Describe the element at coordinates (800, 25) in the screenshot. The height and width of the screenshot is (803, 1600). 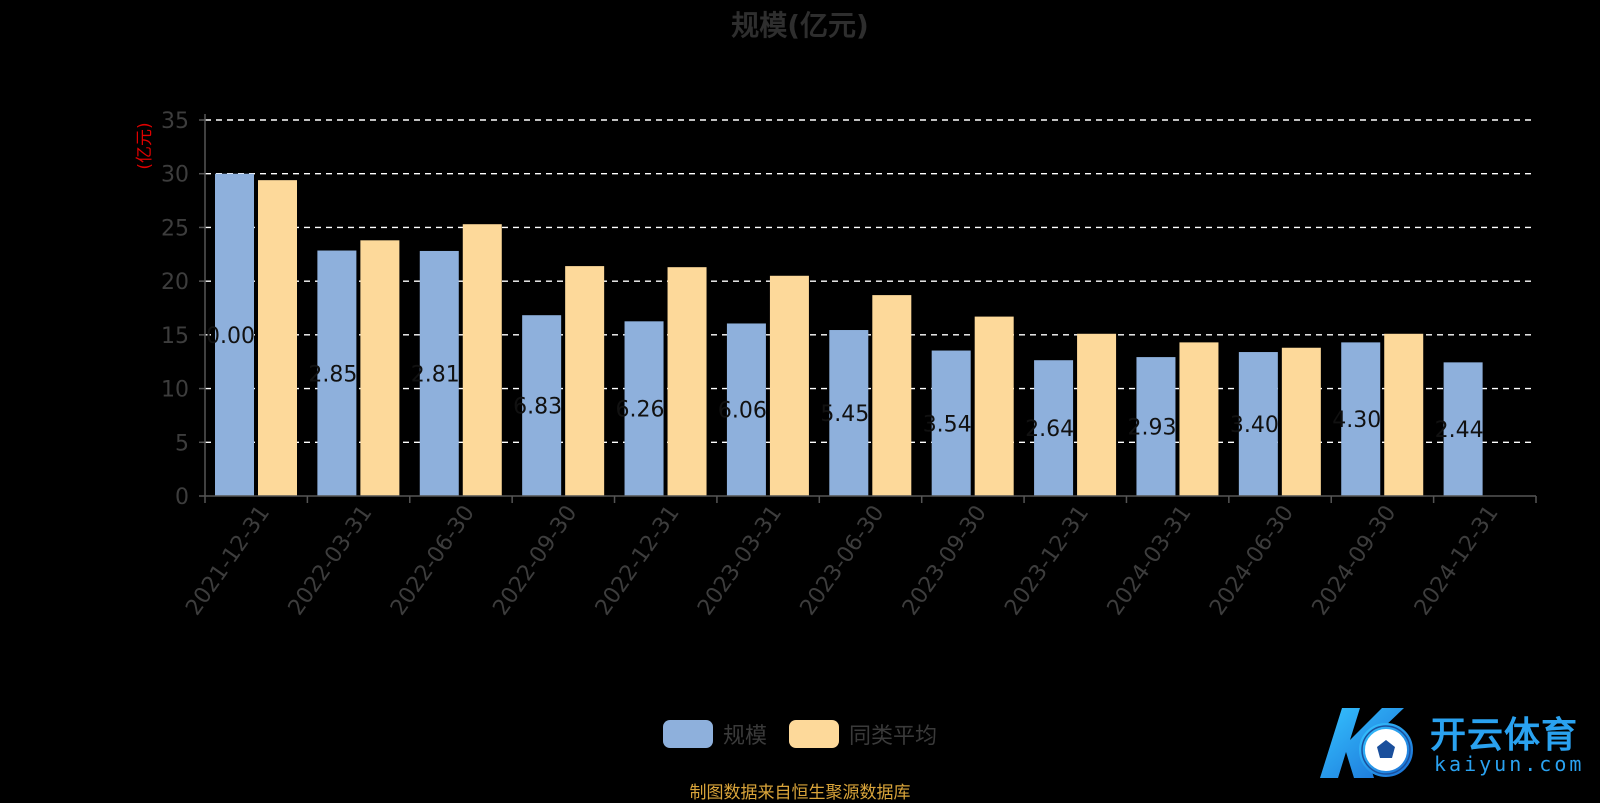
I see `chart-title: 规模(亿元)` at that location.